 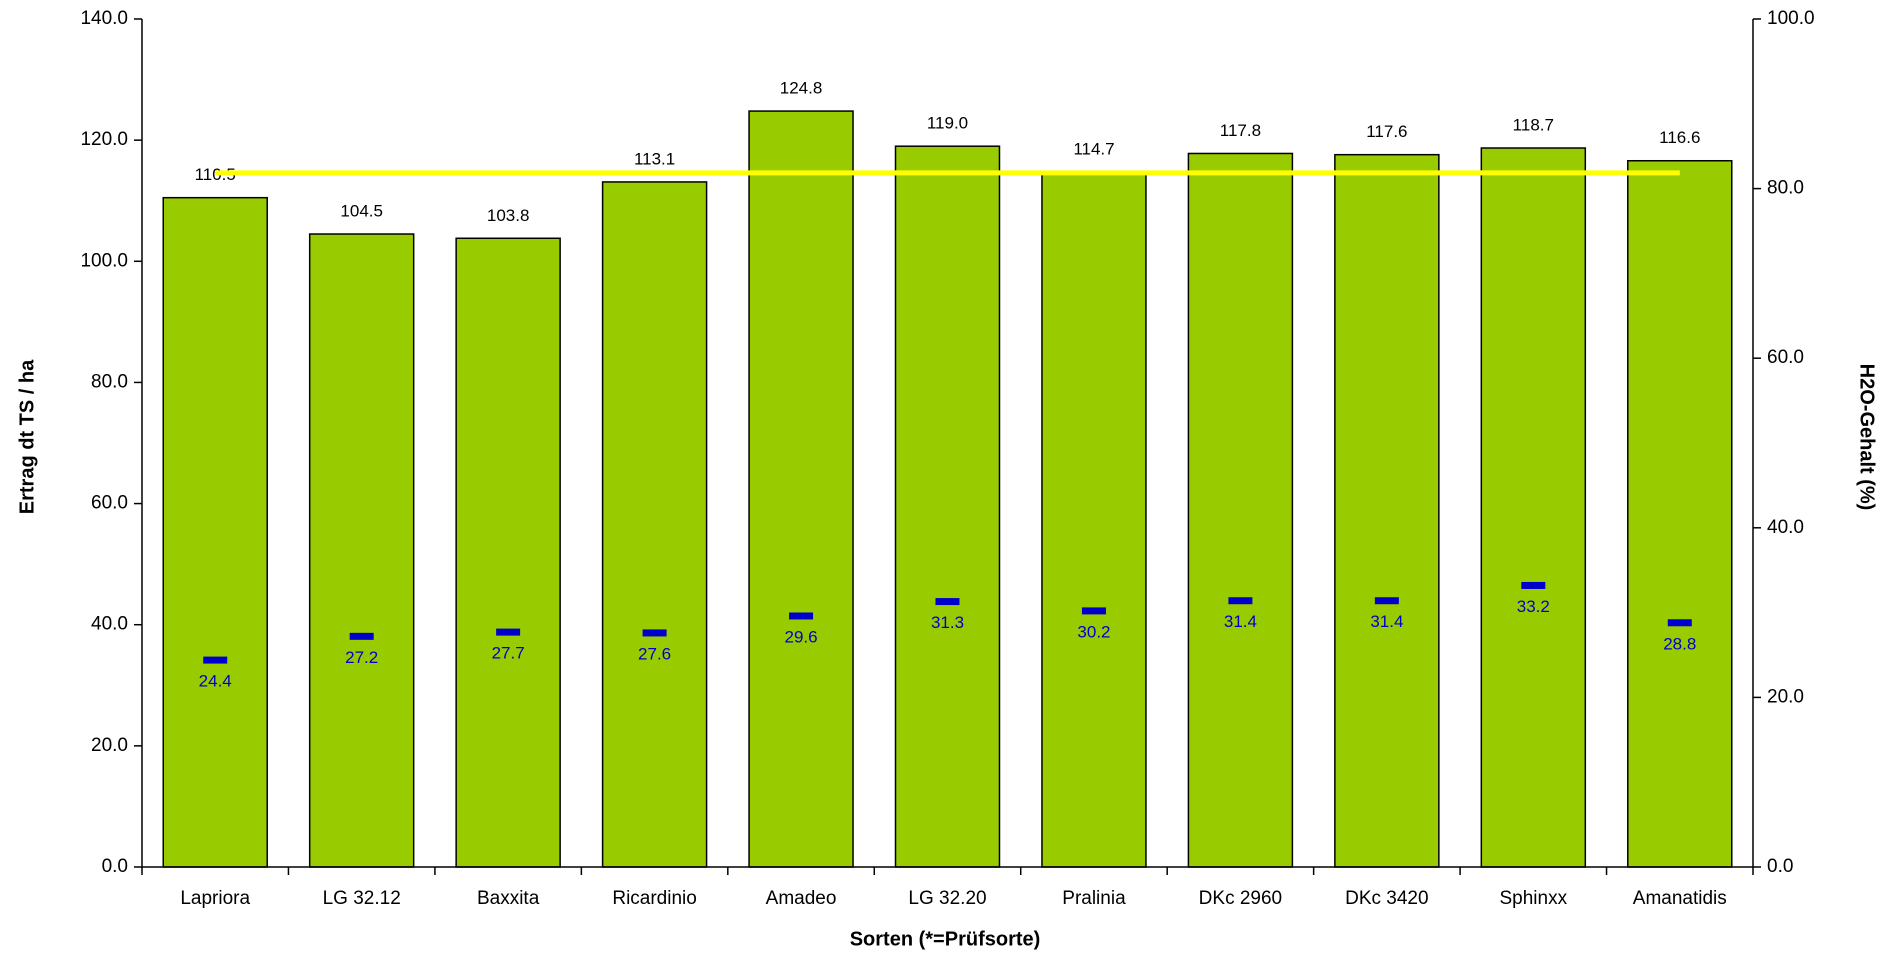 I want to click on bar-value-label: 104.5, so click(x=361, y=211).